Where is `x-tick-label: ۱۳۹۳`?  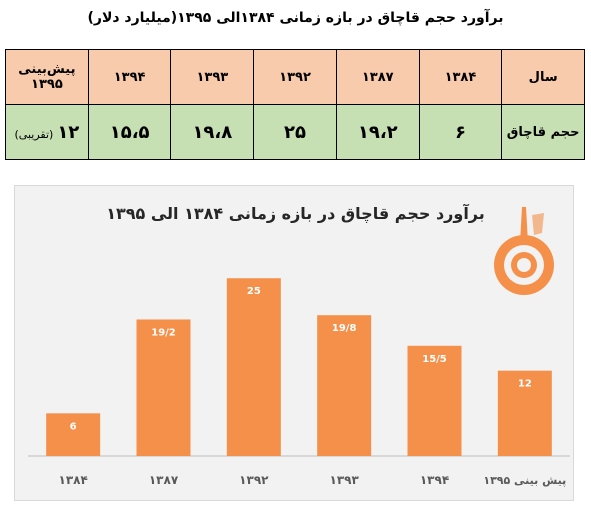 x-tick-label: ۱۳۹۳ is located at coordinates (345, 480).